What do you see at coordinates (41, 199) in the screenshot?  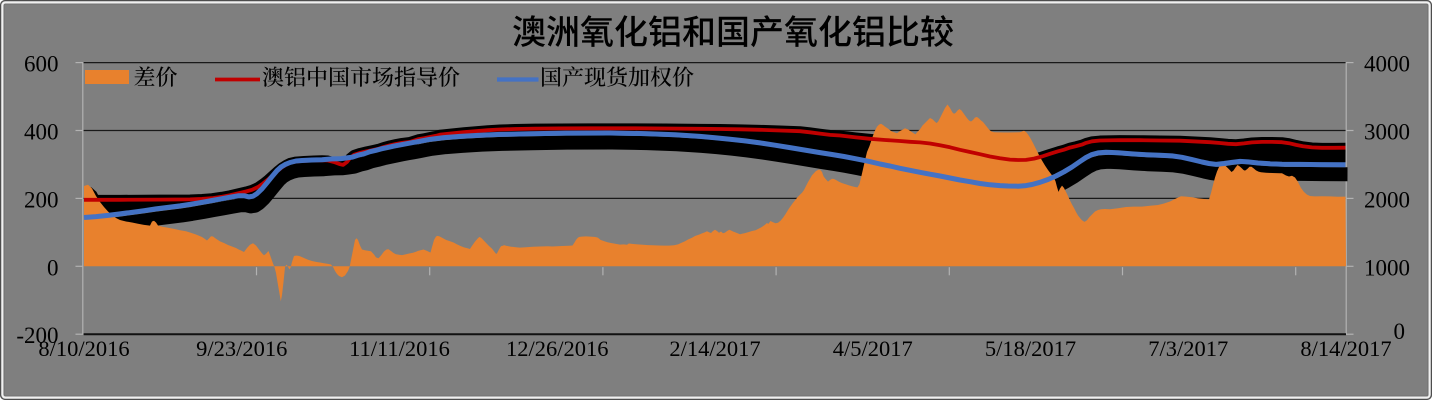 I see `svg-text: 200` at bounding box center [41, 199].